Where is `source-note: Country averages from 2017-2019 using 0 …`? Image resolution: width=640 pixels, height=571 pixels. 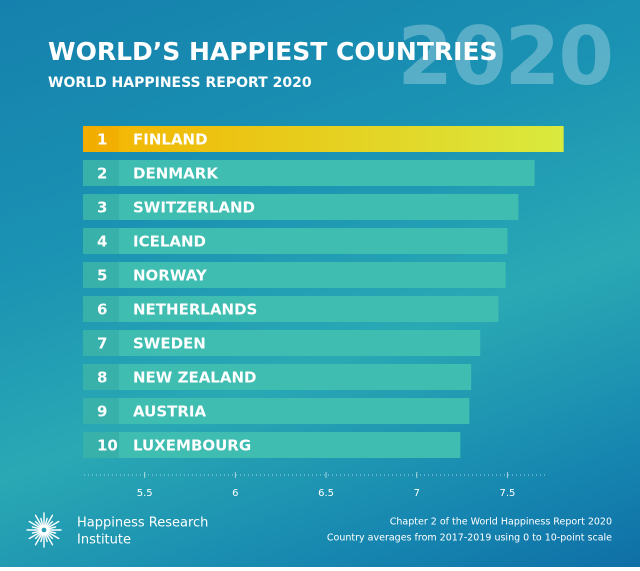
source-note: Country averages from 2017-2019 using 0 … is located at coordinates (469, 538).